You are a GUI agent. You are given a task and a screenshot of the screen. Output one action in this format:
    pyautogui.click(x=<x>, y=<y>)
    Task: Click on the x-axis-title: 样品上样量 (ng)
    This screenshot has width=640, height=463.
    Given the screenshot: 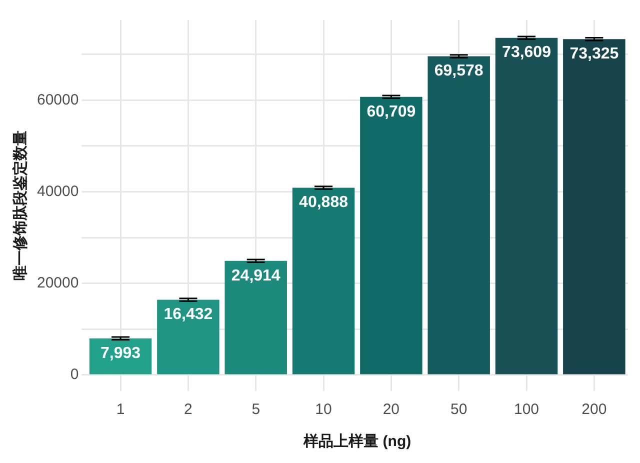 What is the action you would take?
    pyautogui.click(x=357, y=441)
    